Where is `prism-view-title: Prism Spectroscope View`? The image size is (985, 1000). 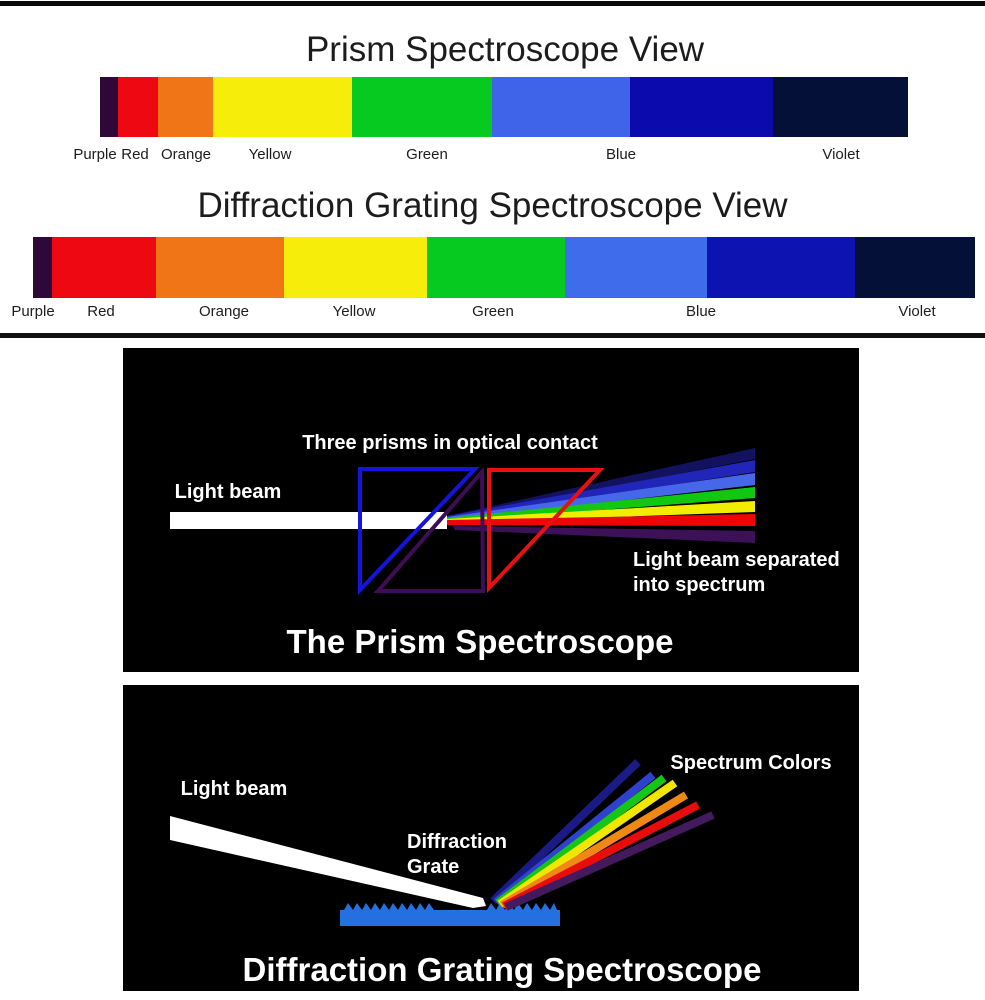 prism-view-title: Prism Spectroscope View is located at coordinates (505, 49).